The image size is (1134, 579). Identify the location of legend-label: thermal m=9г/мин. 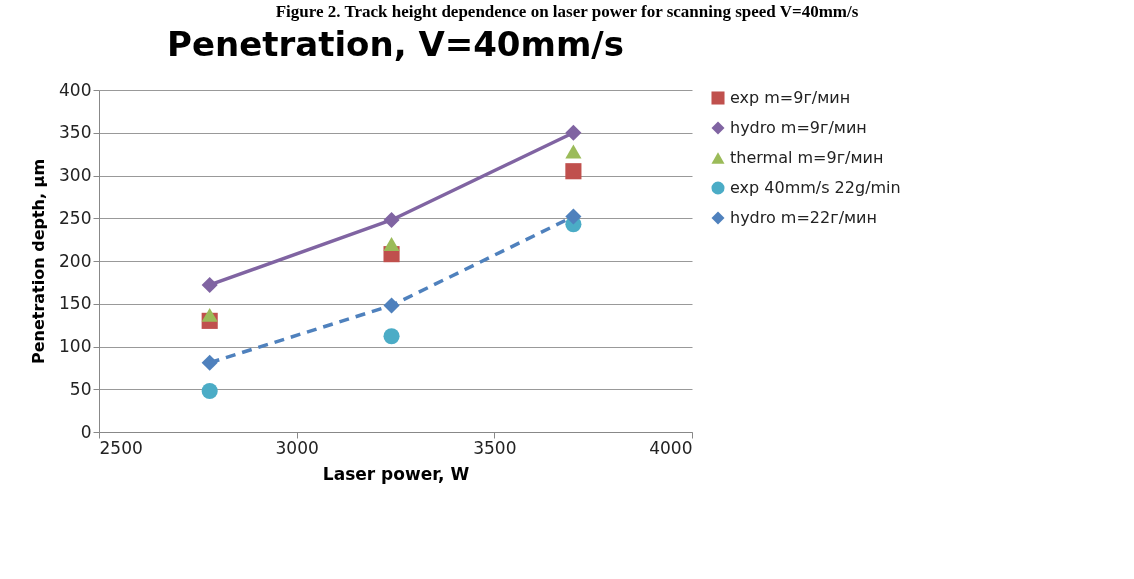
(807, 157).